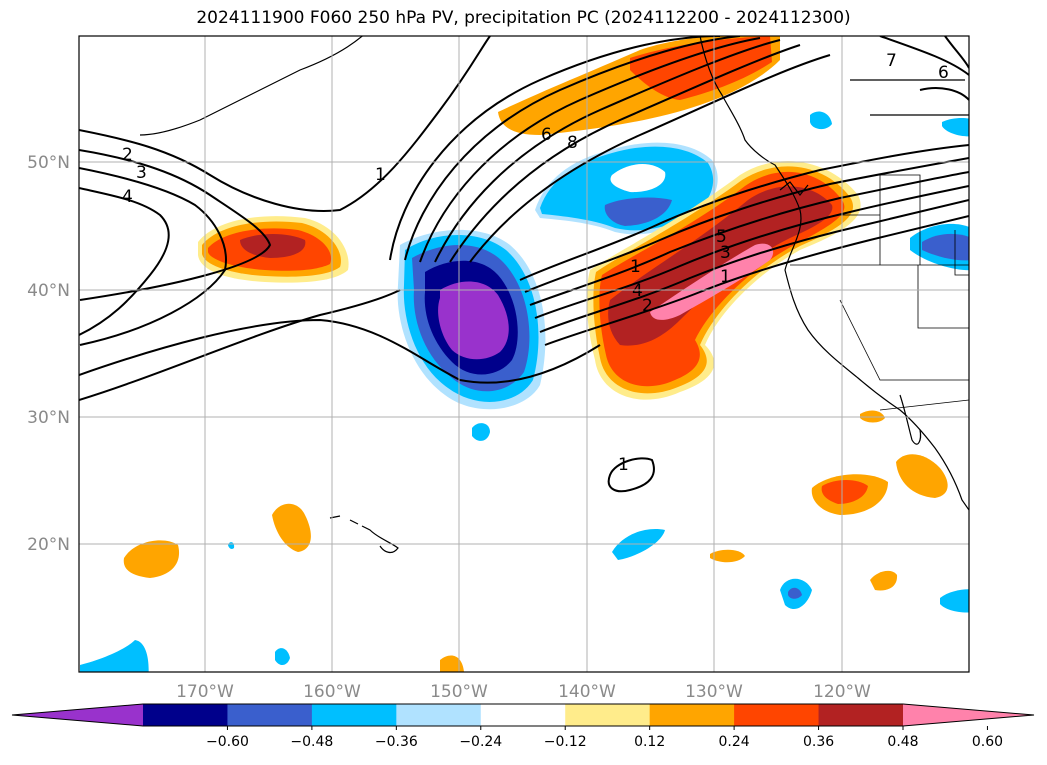  What do you see at coordinates (721, 237) in the screenshot?
I see `contour-label: 5` at bounding box center [721, 237].